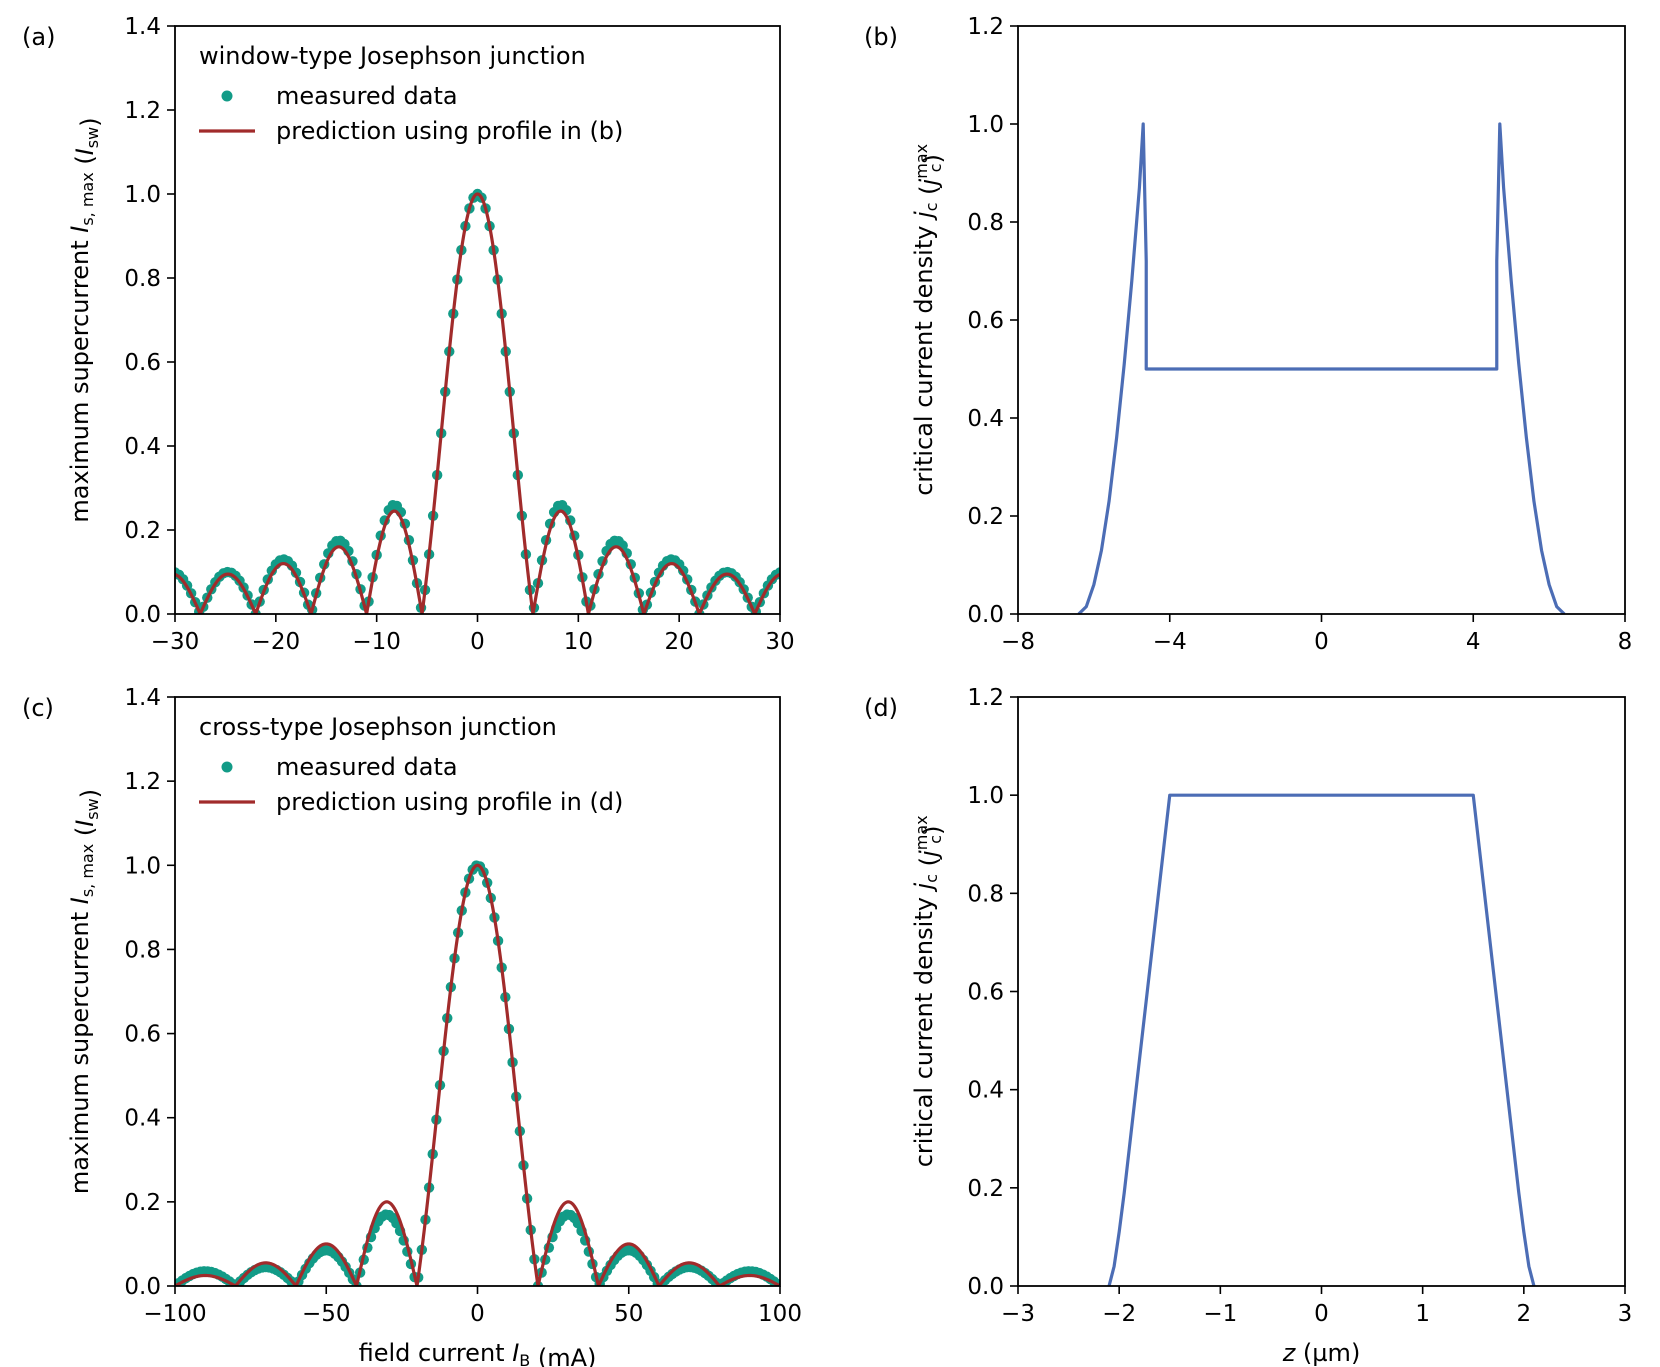 Image resolution: width=1660 pixels, height=1367 pixels. I want to click on chart-title: window-type Josephson junction, so click(392, 56).